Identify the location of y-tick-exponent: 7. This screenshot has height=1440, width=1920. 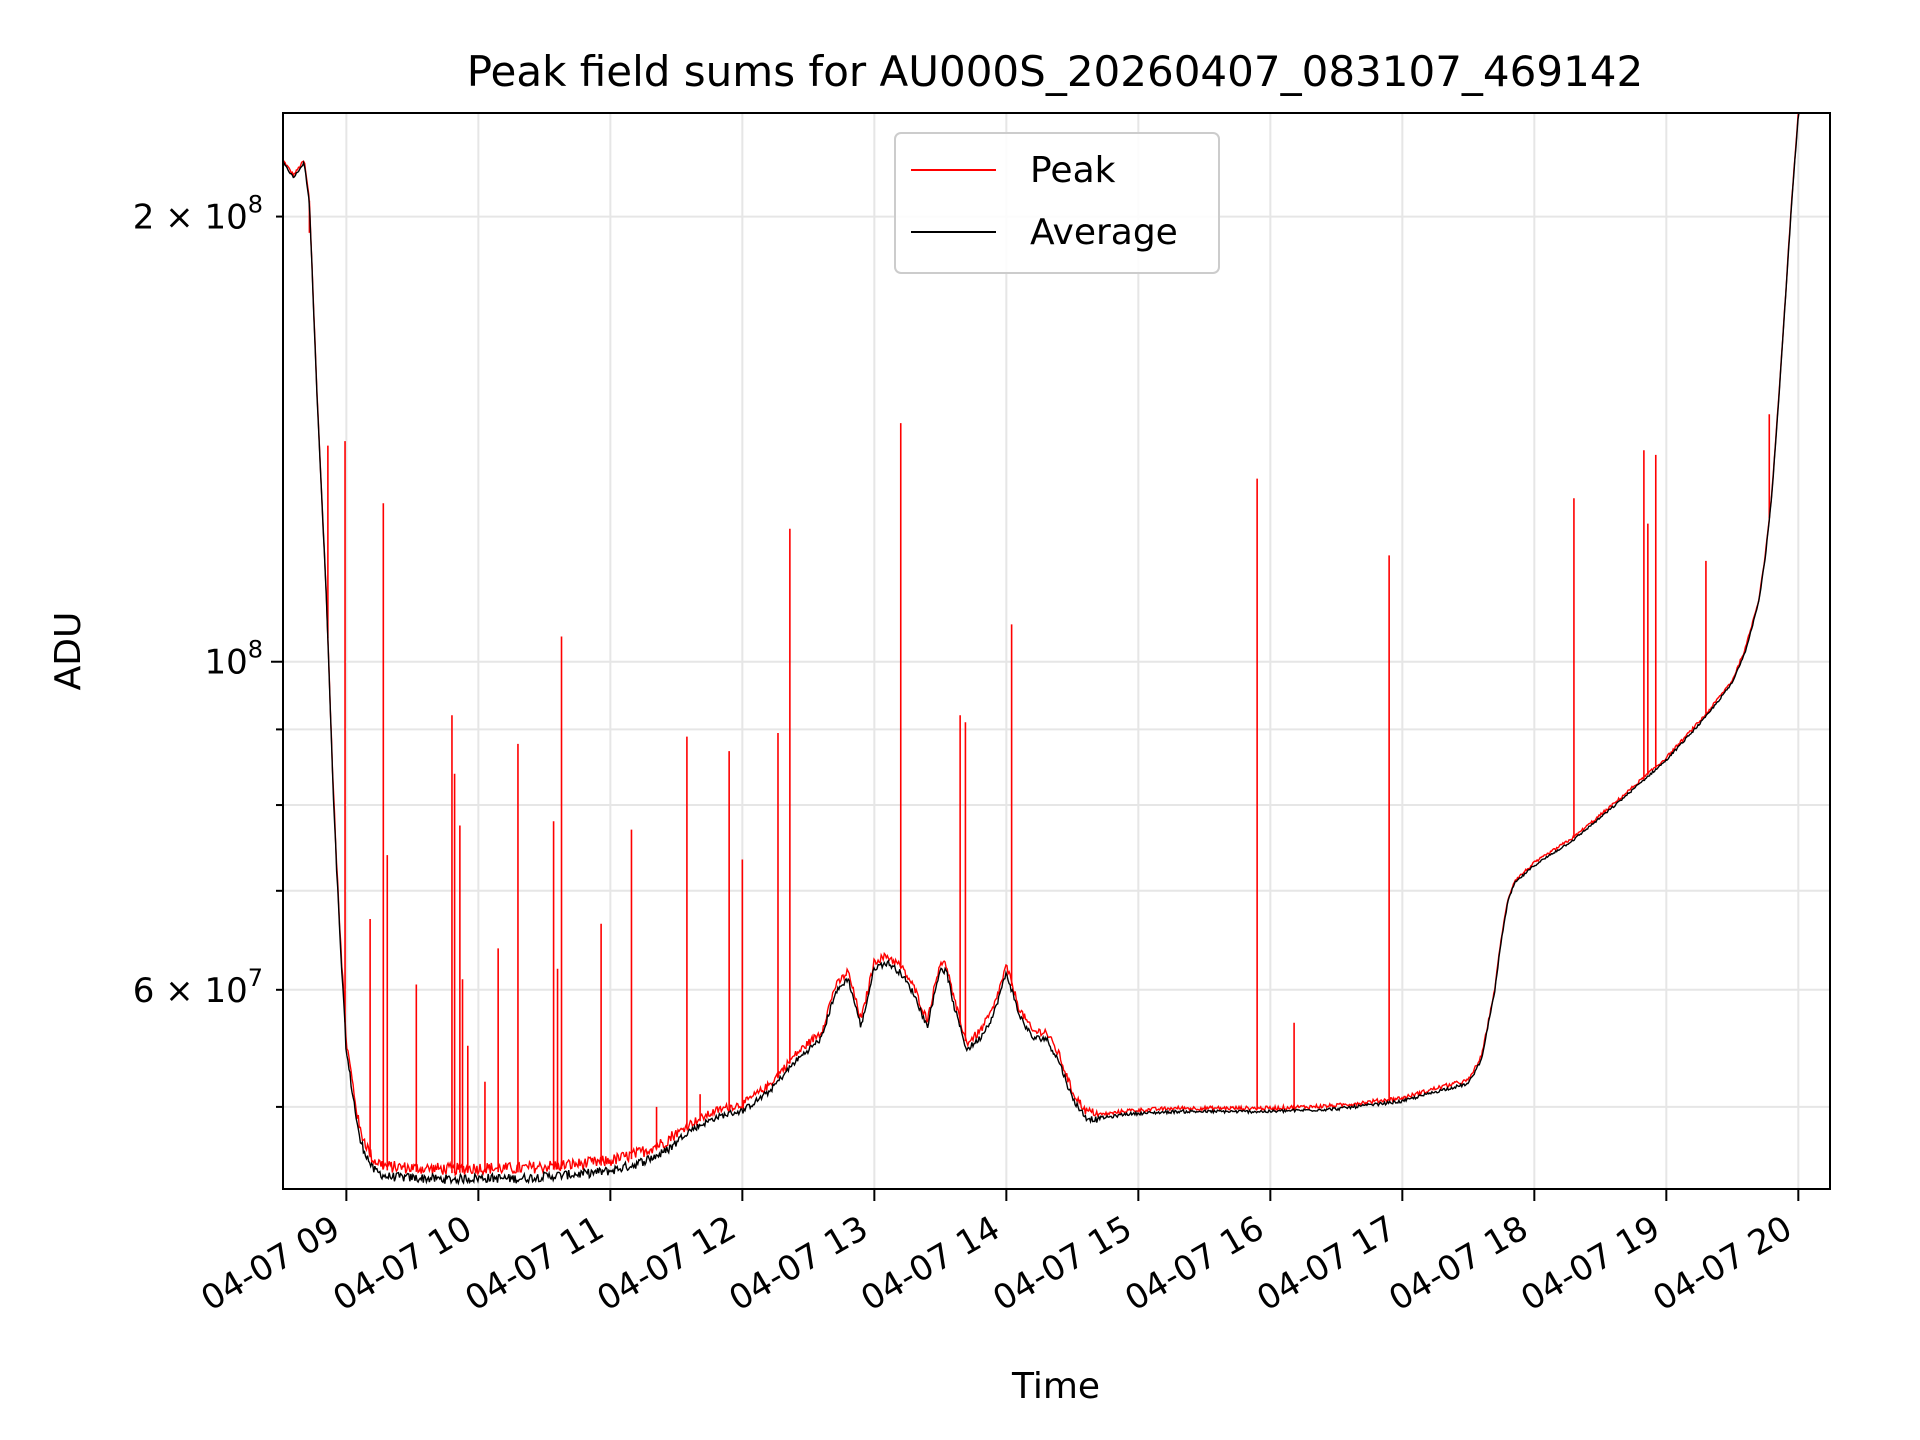
(255, 978).